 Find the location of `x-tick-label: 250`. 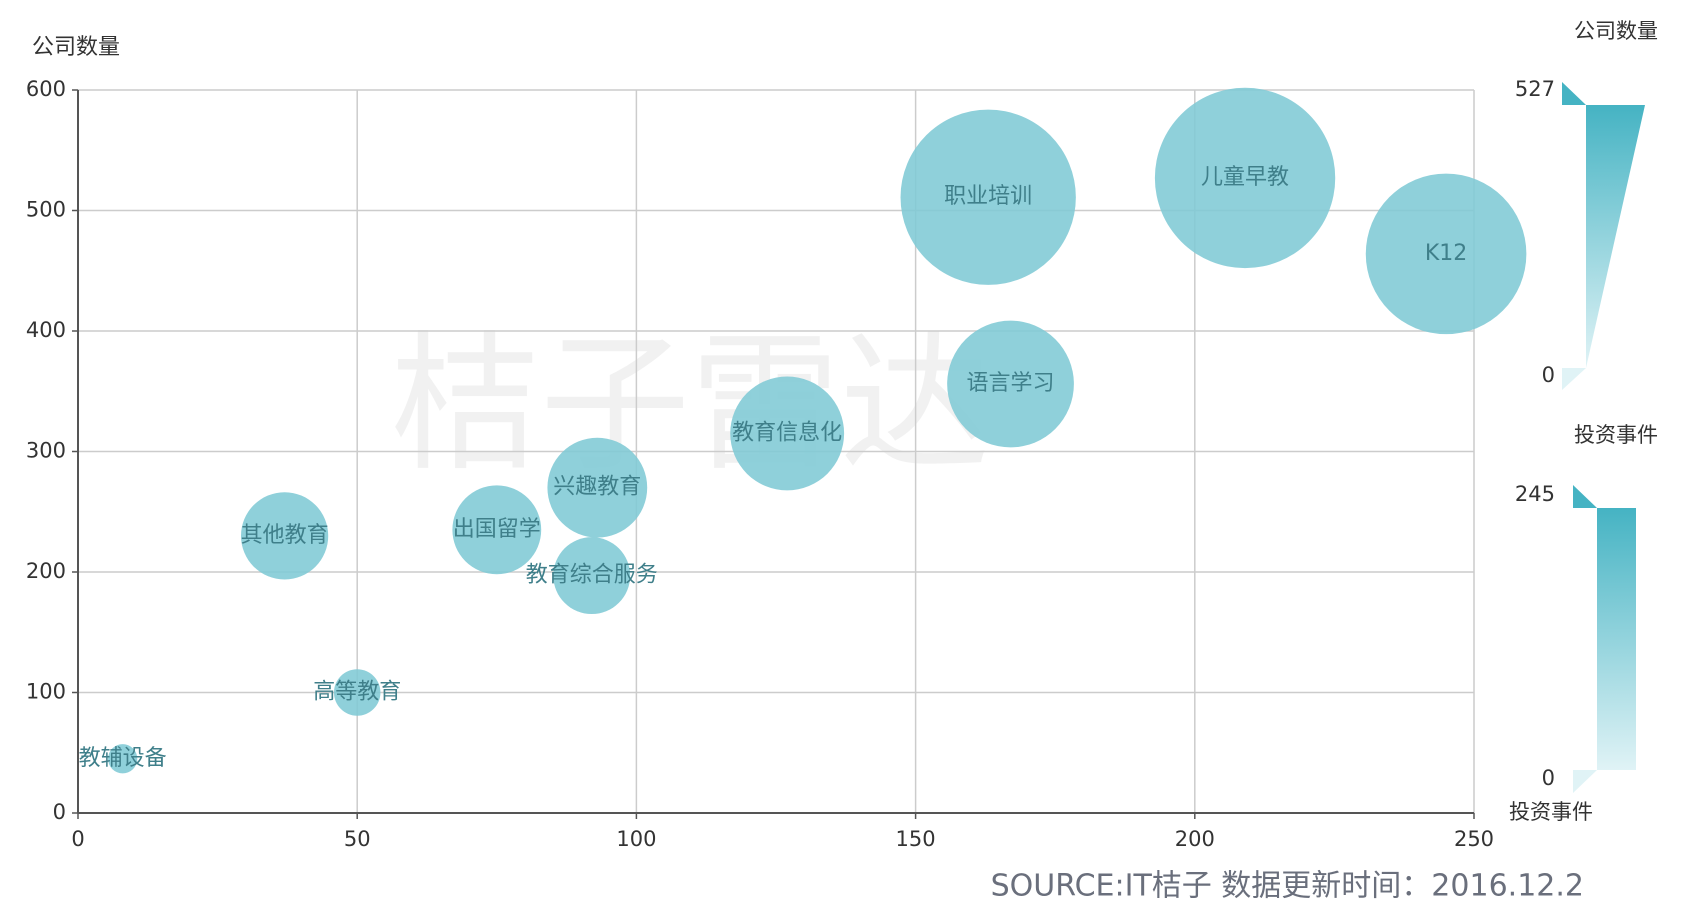

x-tick-label: 250 is located at coordinates (1474, 839).